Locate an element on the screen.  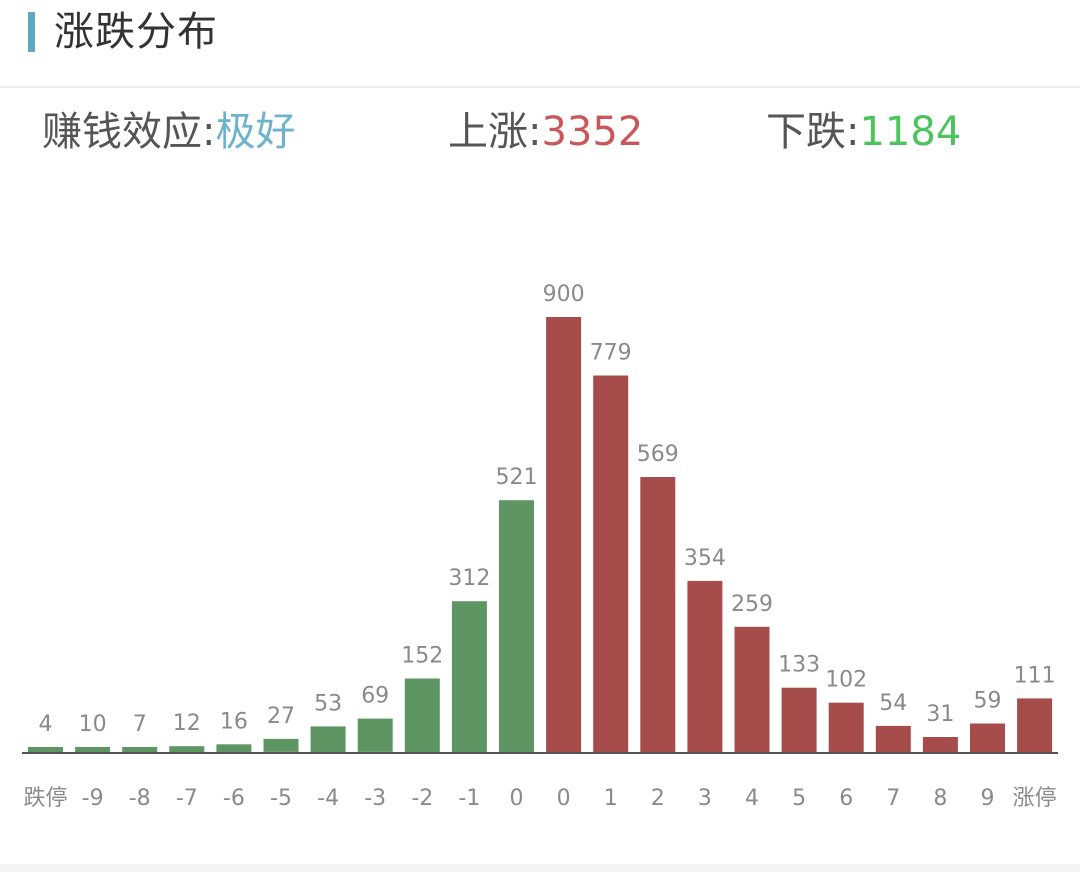
up-count-label: 上涨 is located at coordinates (488, 132).